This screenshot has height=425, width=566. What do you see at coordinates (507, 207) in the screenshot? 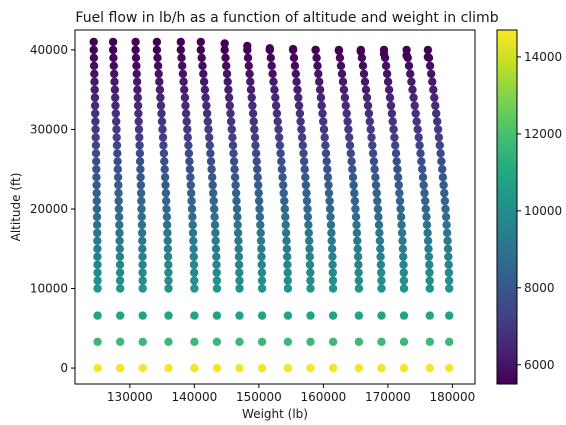
I see `colorbar` at bounding box center [507, 207].